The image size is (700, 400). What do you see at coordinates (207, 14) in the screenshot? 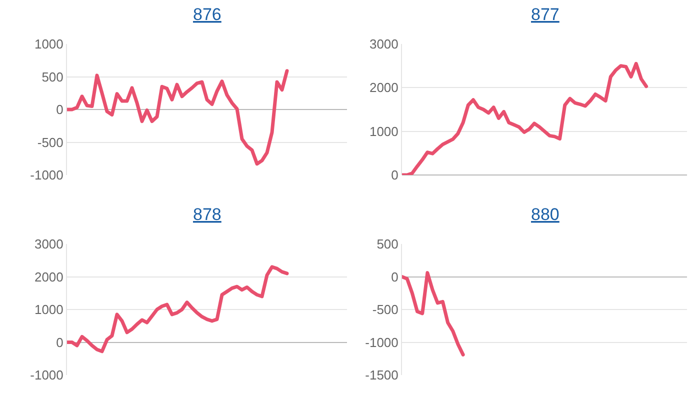
I see `chart-title: 876` at bounding box center [207, 14].